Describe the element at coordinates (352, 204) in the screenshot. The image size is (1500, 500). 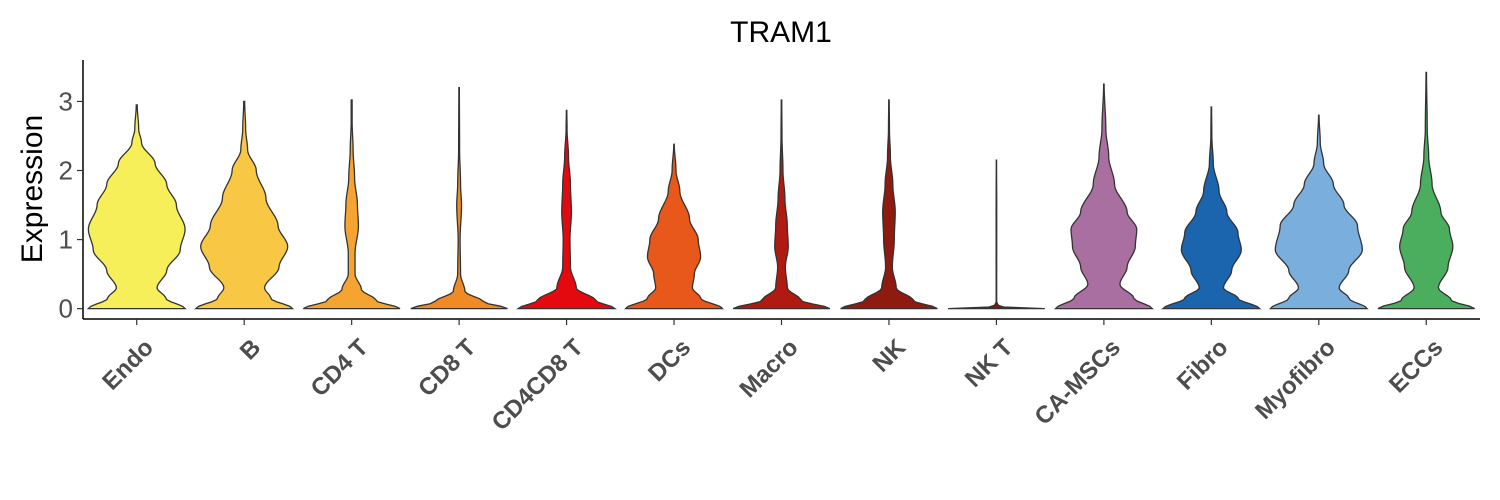
I see `violin-cd4-t` at that location.